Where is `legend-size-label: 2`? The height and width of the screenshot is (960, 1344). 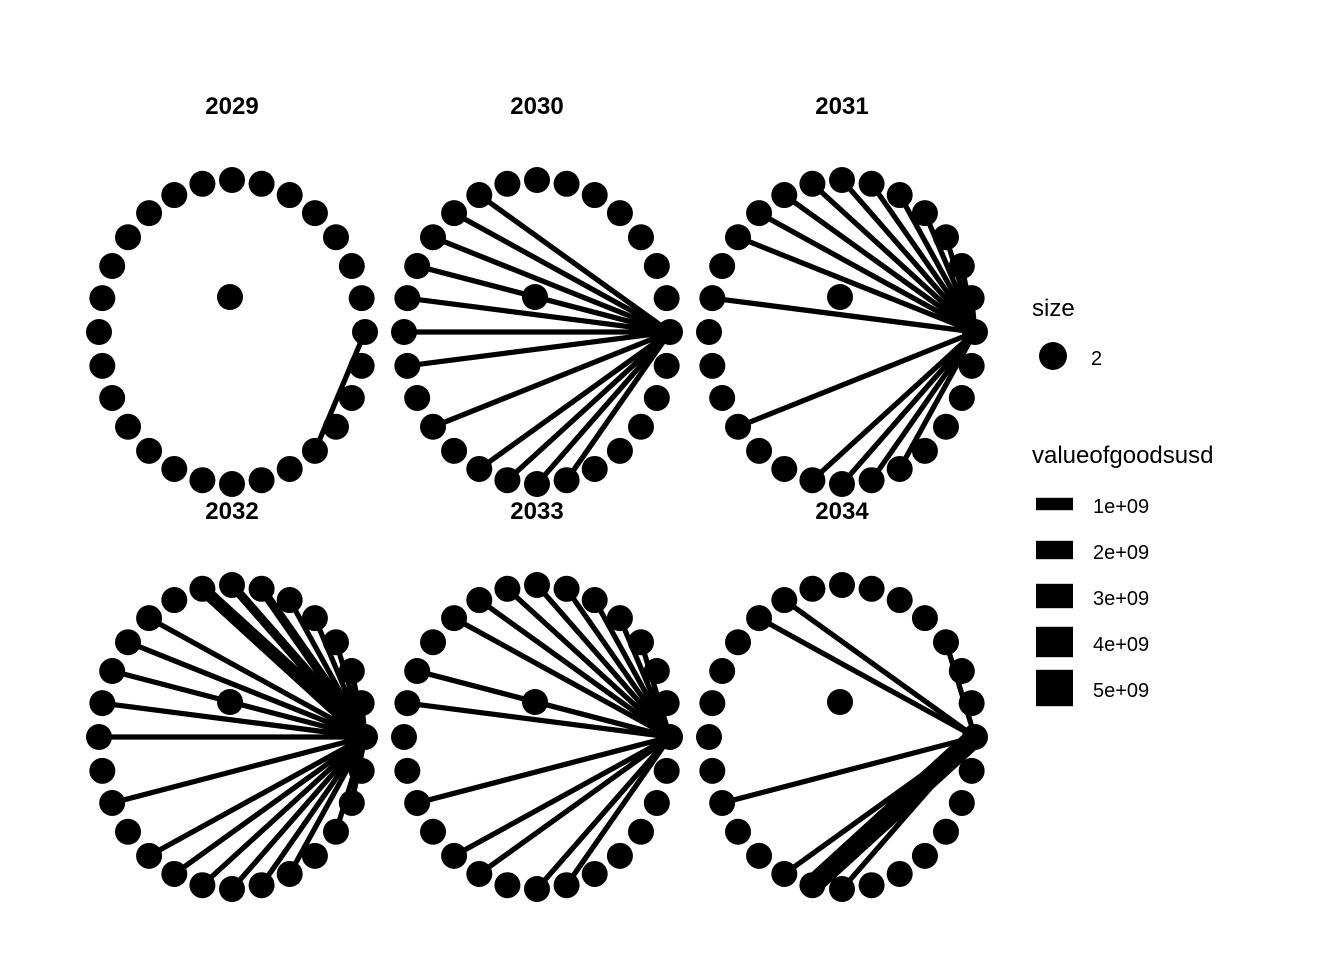
legend-size-label: 2 is located at coordinates (1096, 359).